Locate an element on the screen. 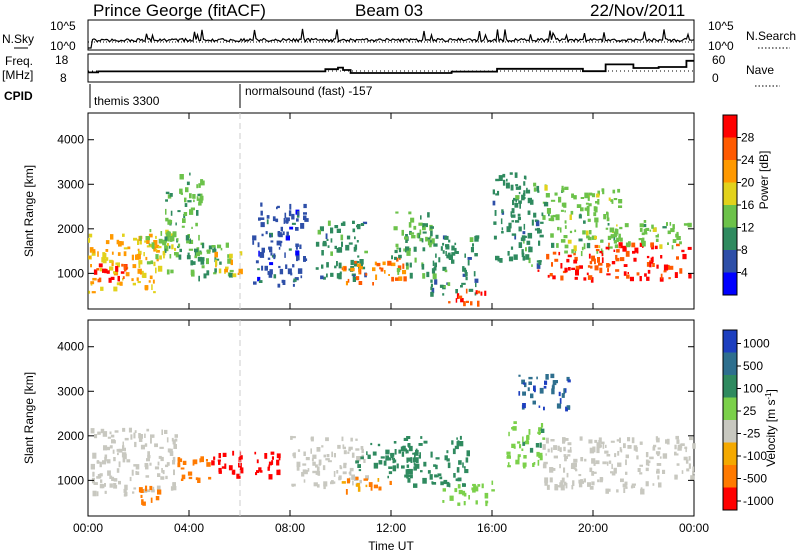 The image size is (800, 554). colorbar-tick-label: 25 is located at coordinates (750, 411).